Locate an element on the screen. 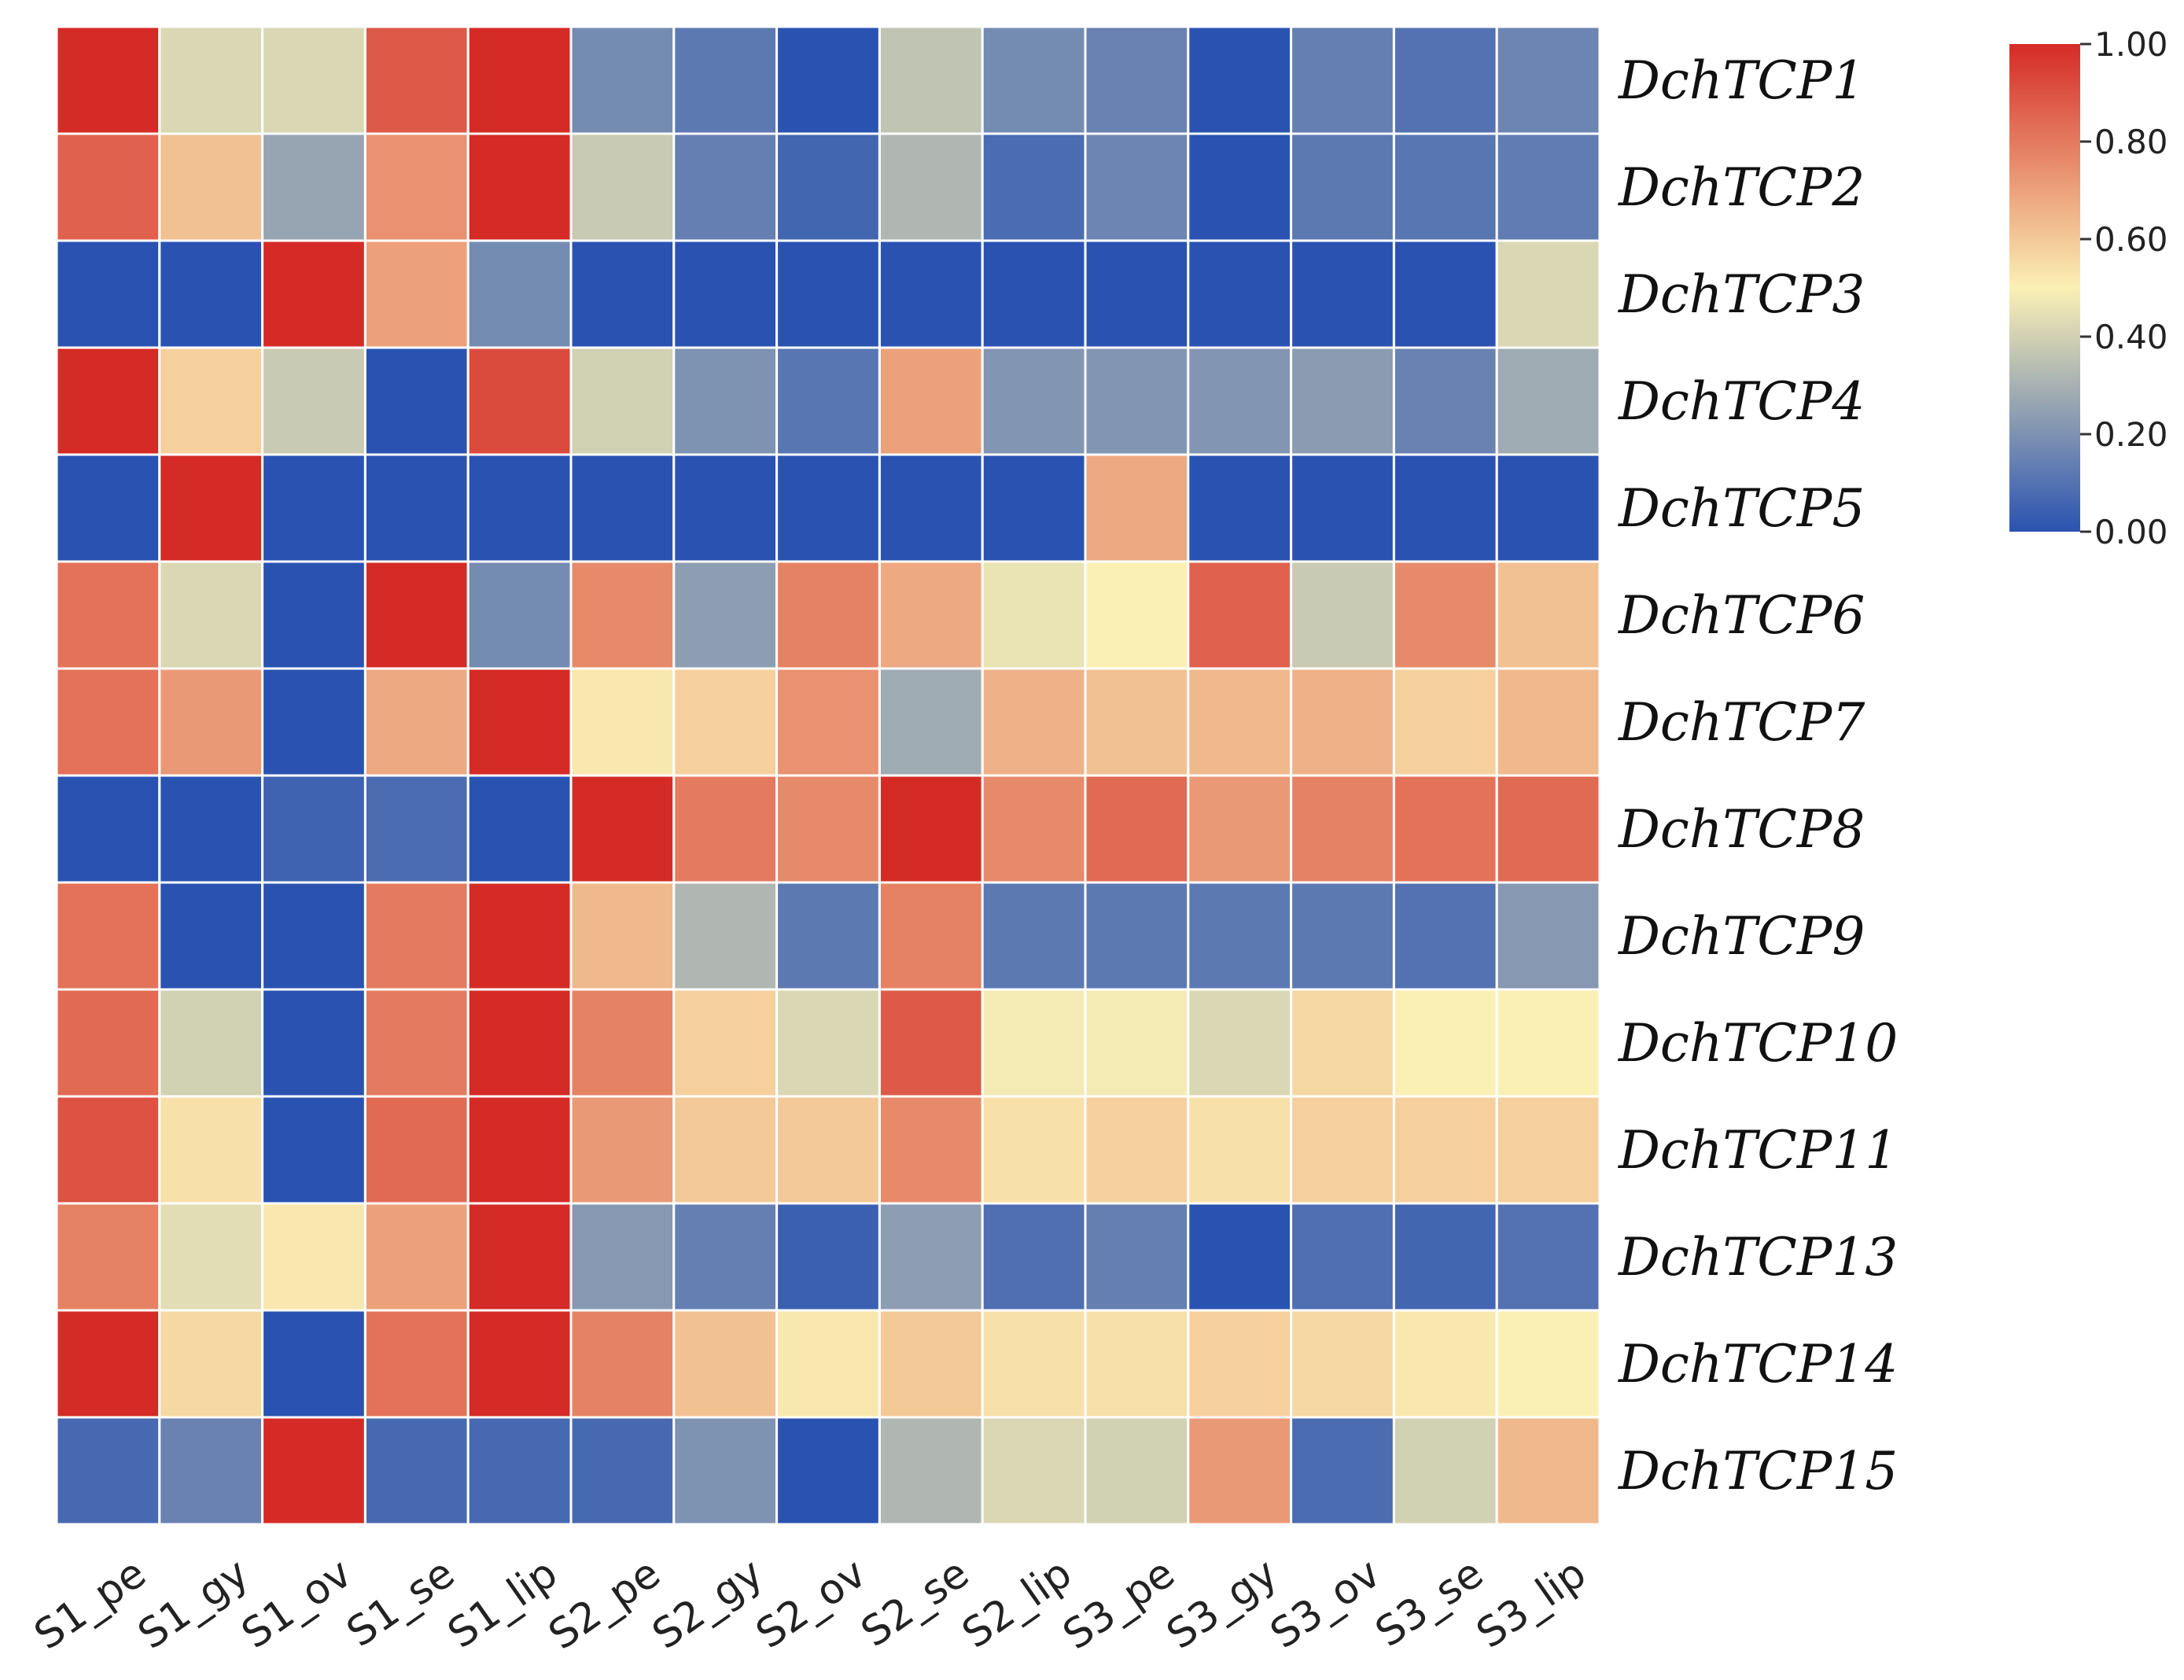  heatmap-cell-DchTCP1-S3_gy is located at coordinates (1240, 80).